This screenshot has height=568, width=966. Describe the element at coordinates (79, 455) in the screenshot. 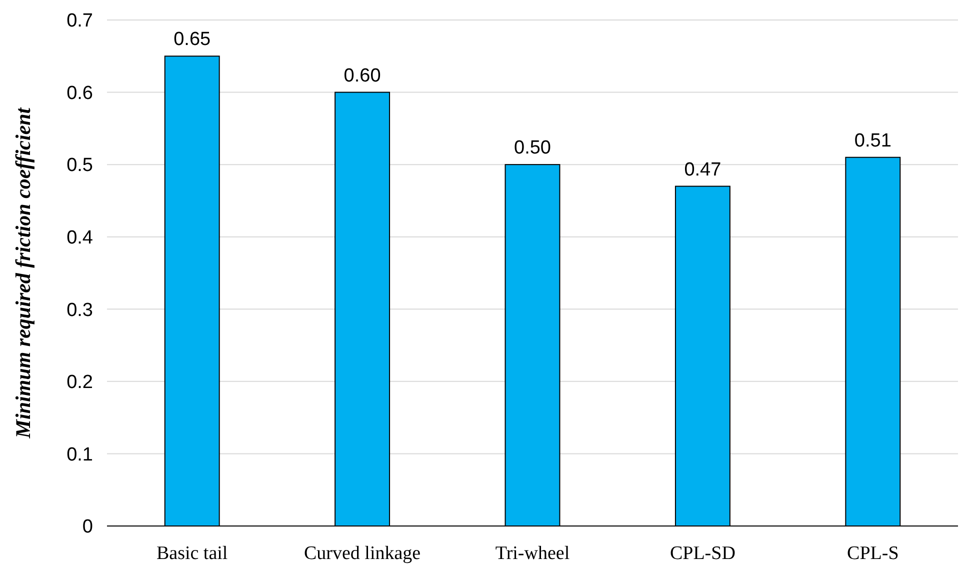

I see `y-tick-label: 0.1` at that location.